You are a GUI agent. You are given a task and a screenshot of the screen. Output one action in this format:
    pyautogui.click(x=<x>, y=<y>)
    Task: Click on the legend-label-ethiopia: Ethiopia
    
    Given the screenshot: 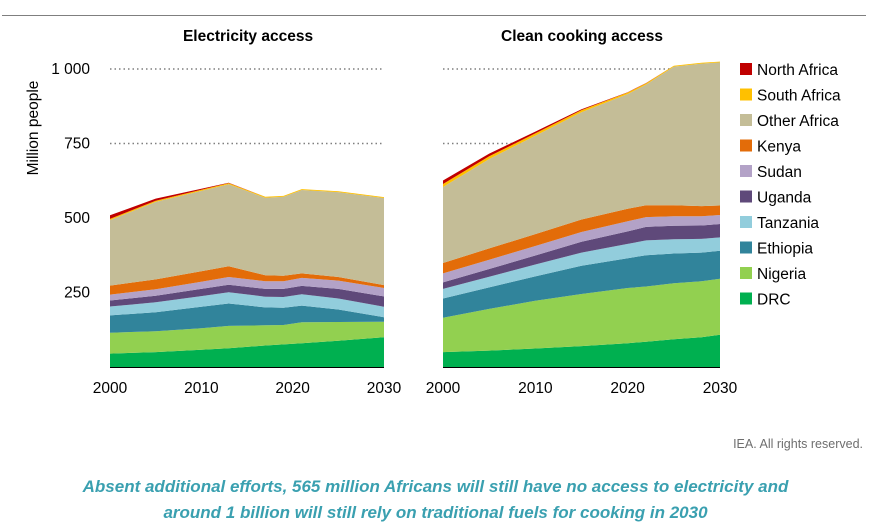 What is the action you would take?
    pyautogui.click(x=785, y=249)
    